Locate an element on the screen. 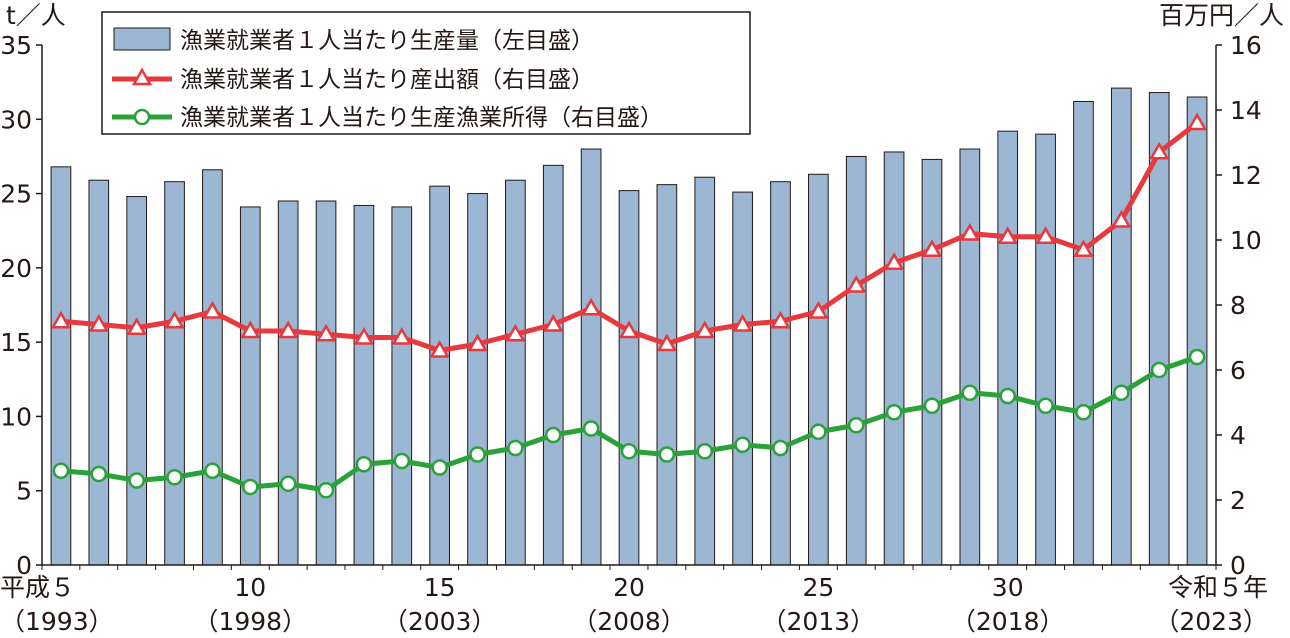  x-tick-year-label: （2023） is located at coordinates (1211, 621).